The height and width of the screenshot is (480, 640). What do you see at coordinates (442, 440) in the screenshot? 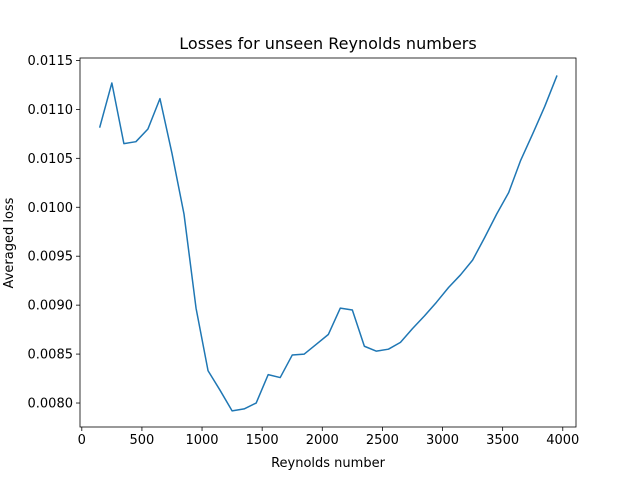
I see `x-tick-label: 3000` at bounding box center [442, 440].